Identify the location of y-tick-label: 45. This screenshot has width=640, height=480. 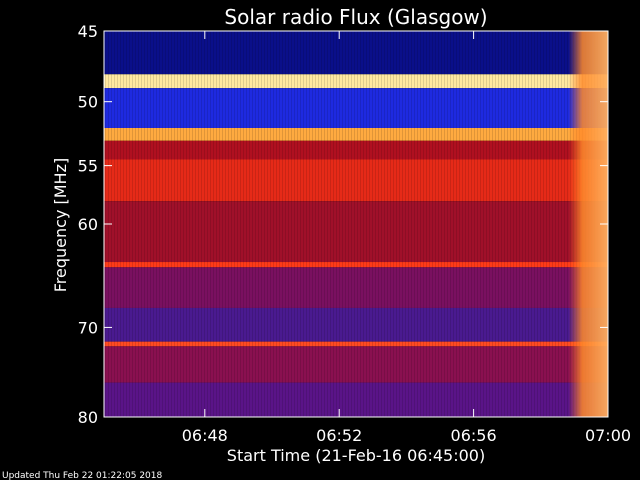
(88, 31).